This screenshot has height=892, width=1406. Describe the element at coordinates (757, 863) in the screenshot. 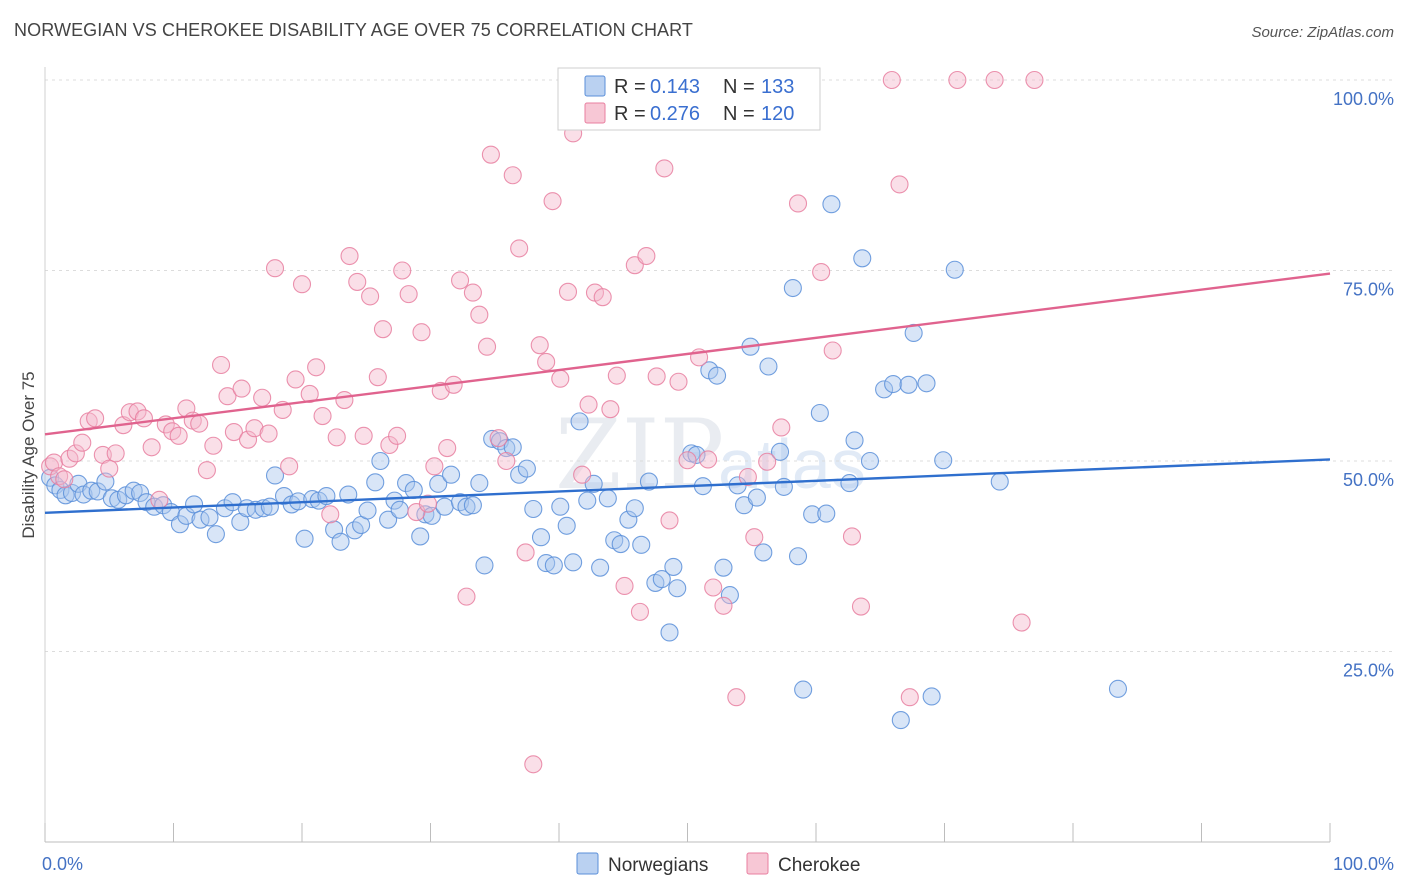

I see `series-legend-swatch-cherokee` at that location.